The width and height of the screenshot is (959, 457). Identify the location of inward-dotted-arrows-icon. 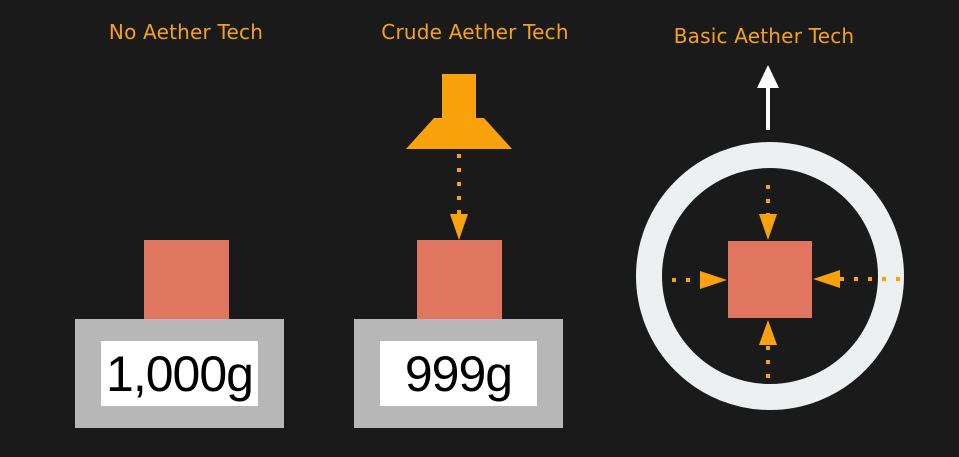
(789, 284).